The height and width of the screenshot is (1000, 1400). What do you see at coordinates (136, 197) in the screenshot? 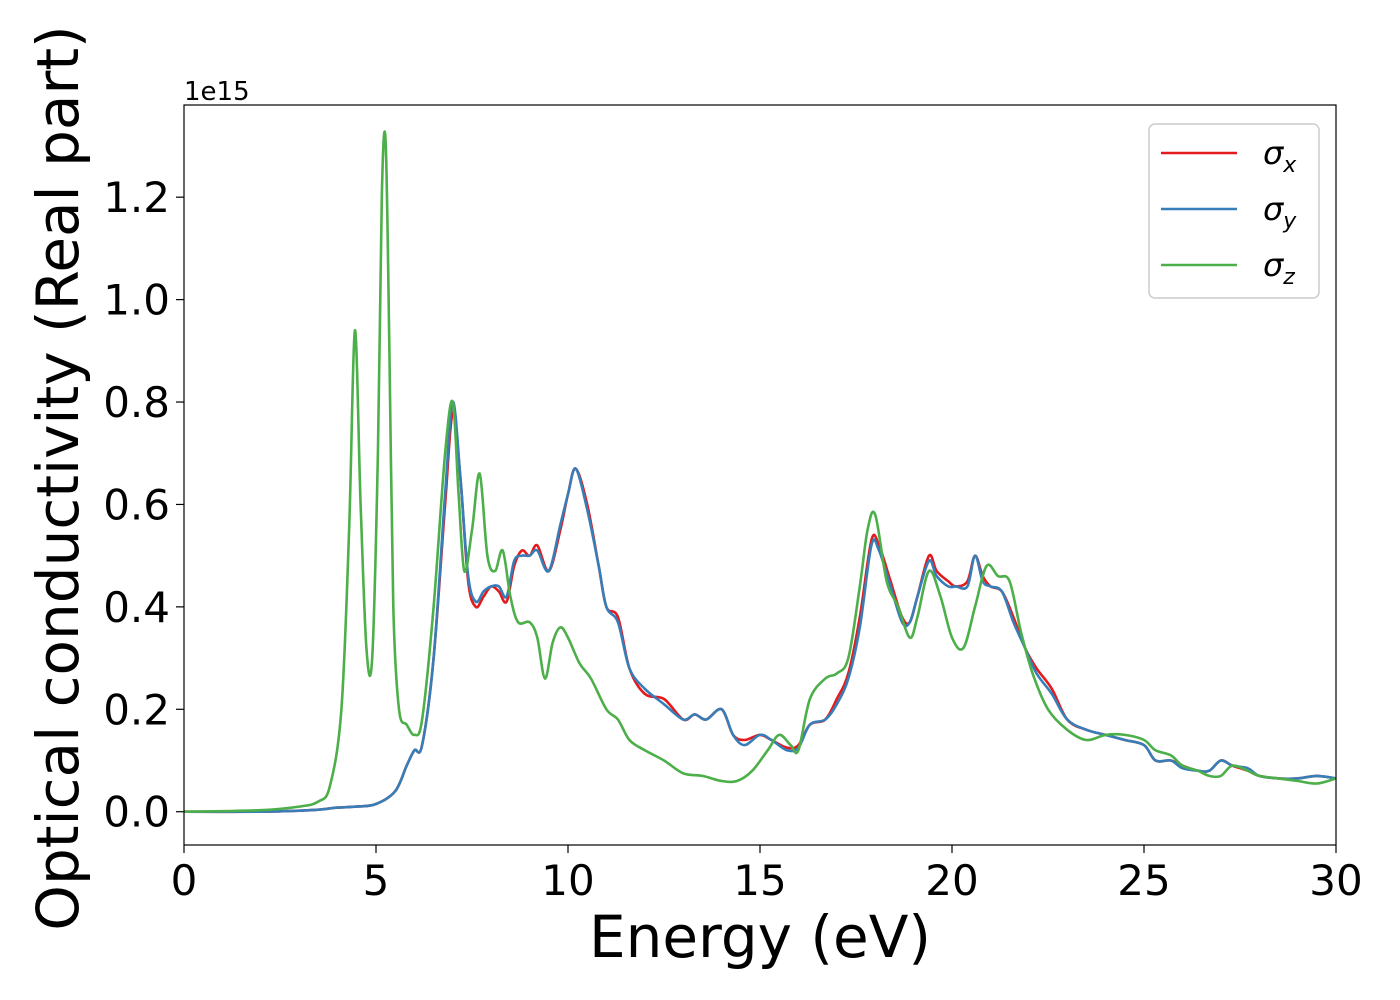
I see `y-tick-label: 1.2` at bounding box center [136, 197].